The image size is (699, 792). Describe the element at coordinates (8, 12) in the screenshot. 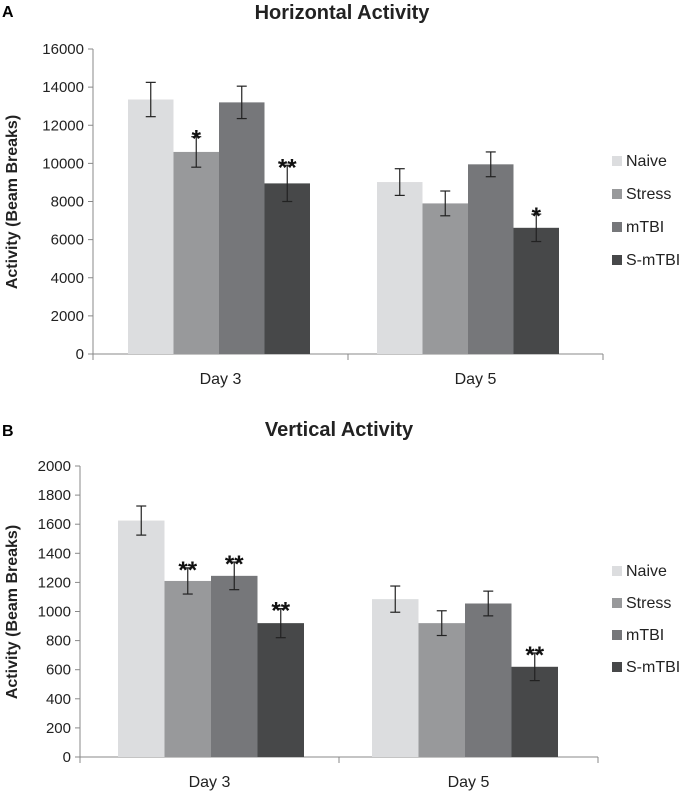

I see `panel-label-a: A` at that location.